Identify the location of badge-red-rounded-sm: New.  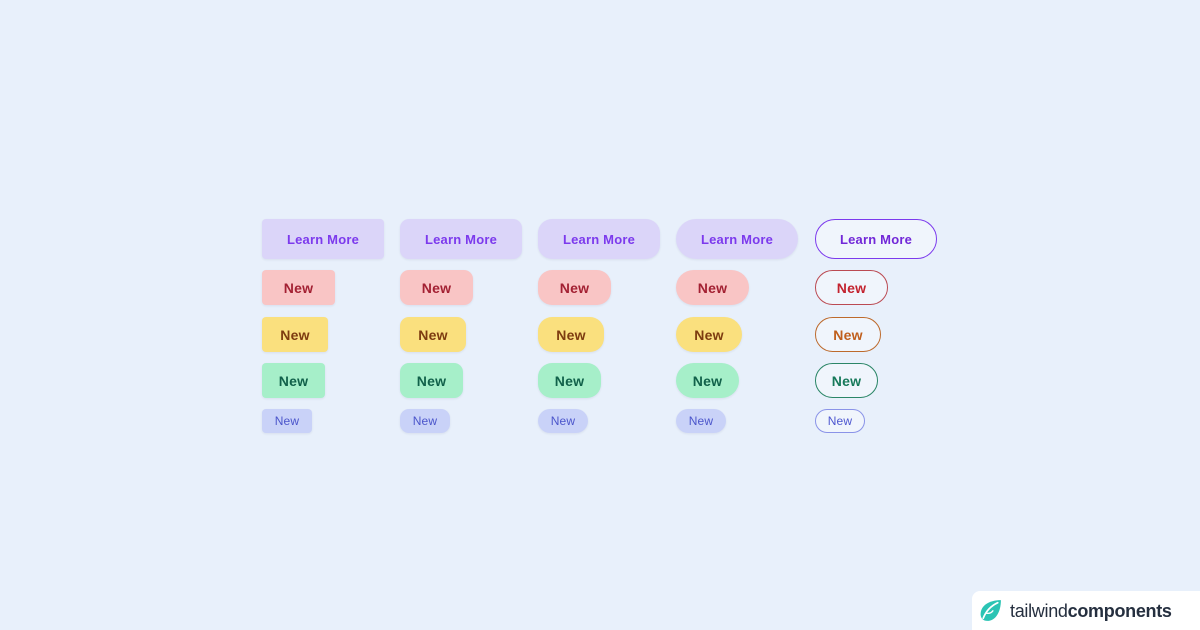
(298, 287).